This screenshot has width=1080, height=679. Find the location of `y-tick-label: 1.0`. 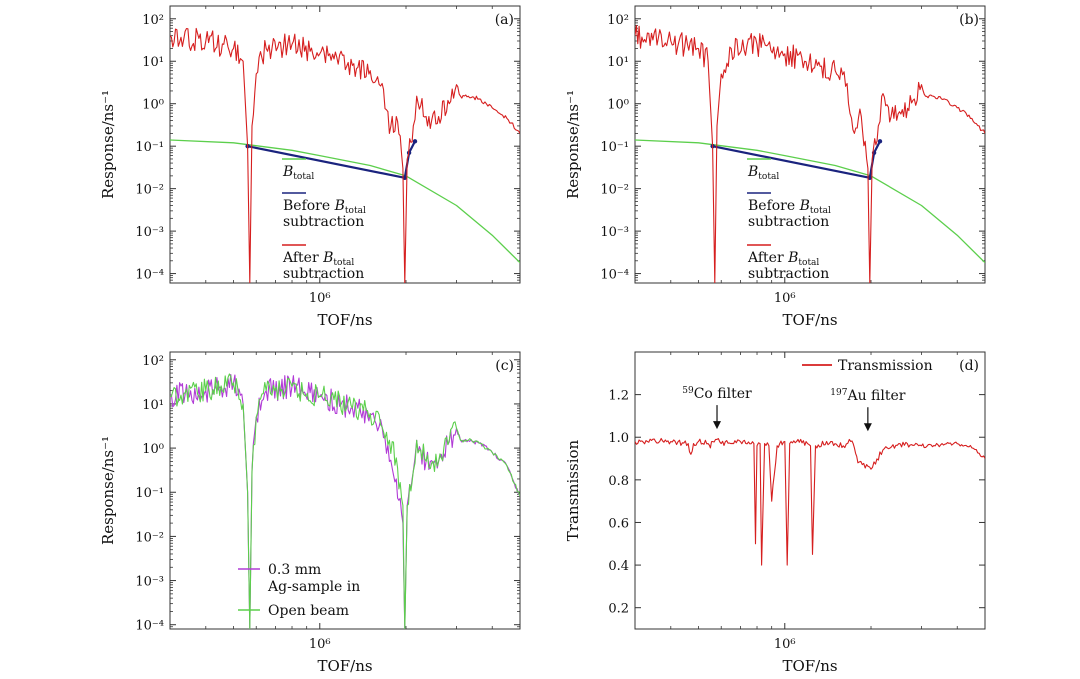

y-tick-label: 1.0 is located at coordinates (618, 438).